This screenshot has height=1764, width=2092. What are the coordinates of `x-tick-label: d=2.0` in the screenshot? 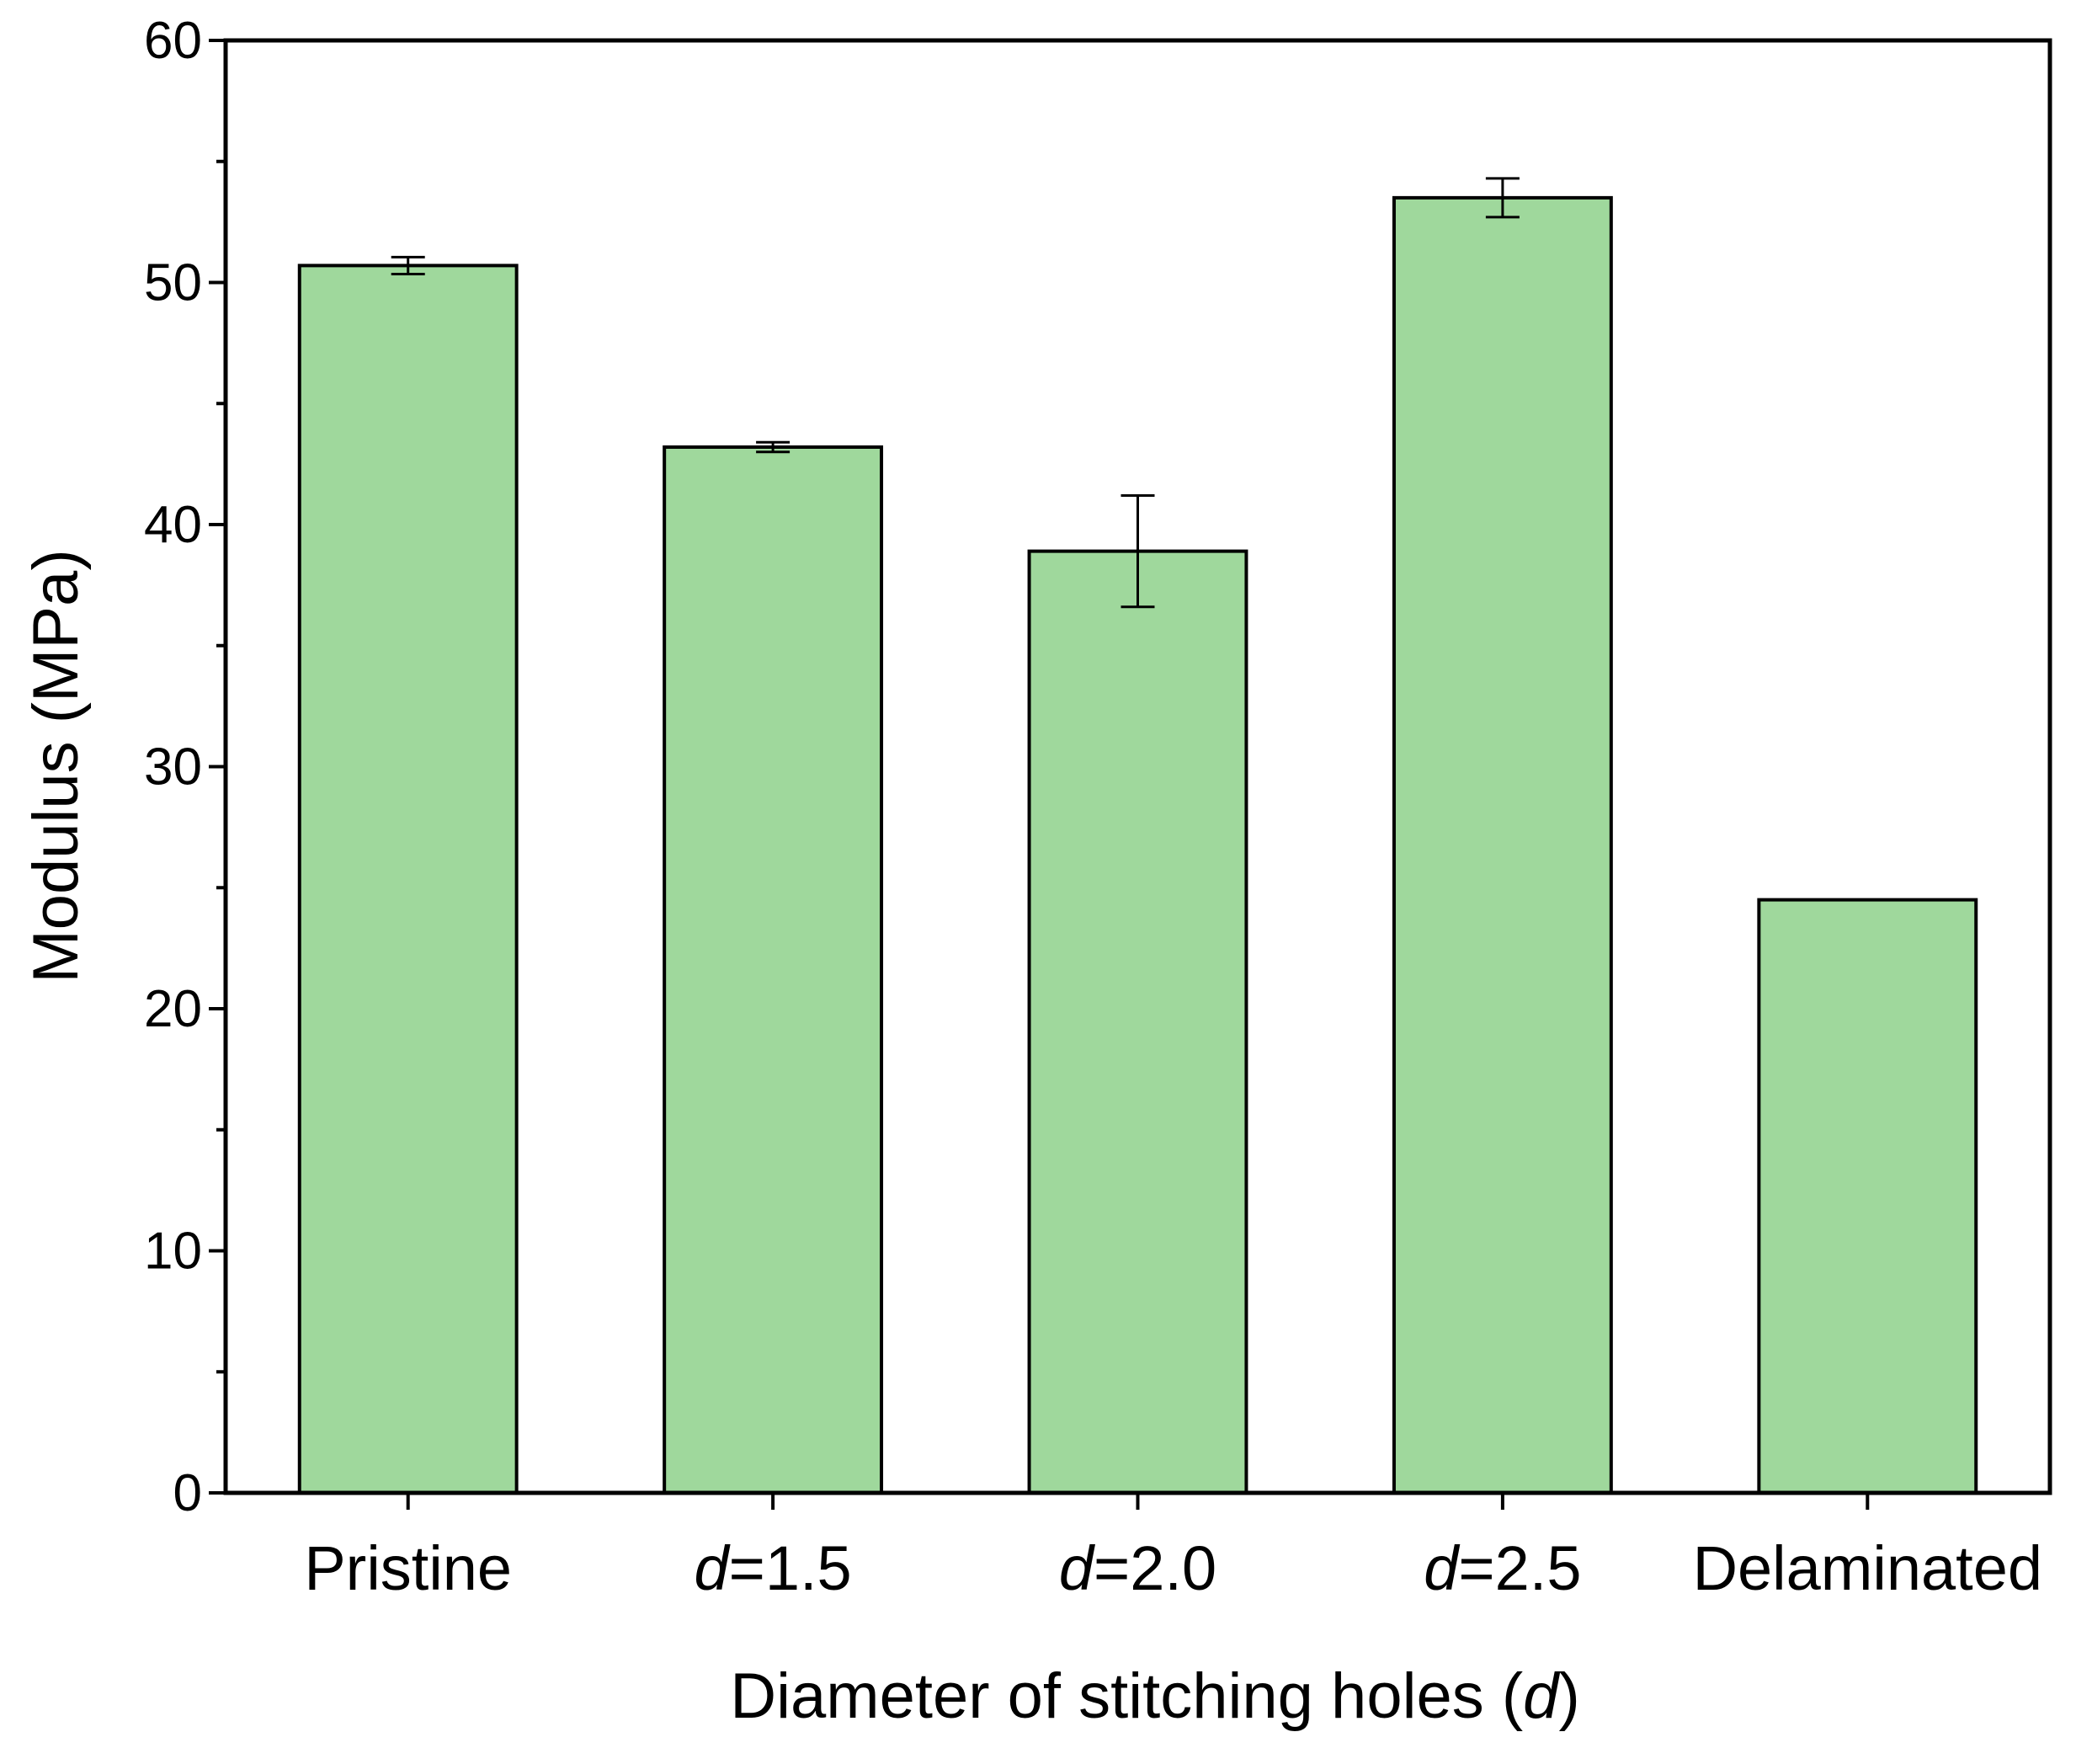 It's located at (1138, 1568).